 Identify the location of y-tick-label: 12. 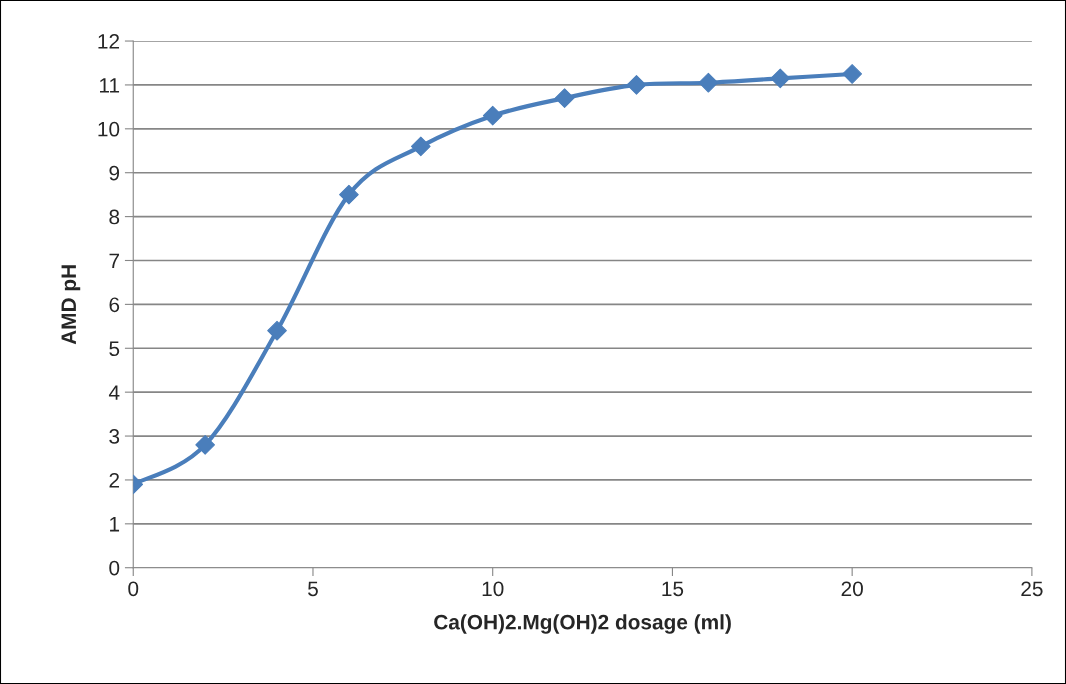
(109, 41).